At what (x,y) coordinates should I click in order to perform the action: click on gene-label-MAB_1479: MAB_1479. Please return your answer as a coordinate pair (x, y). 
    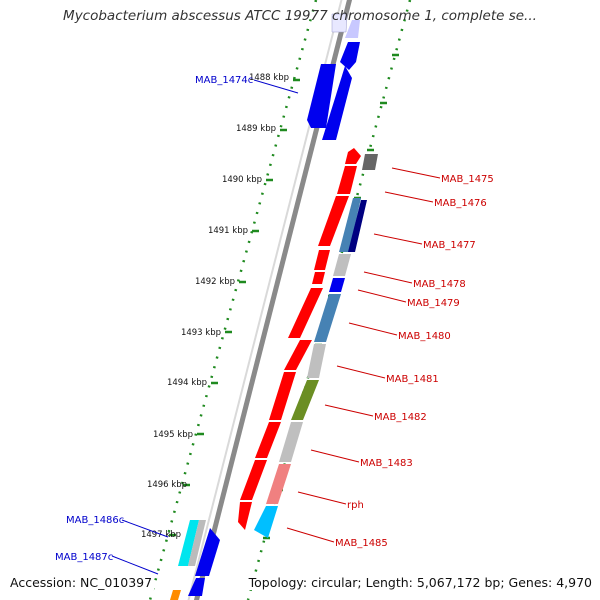
    Looking at the image, I should click on (433, 303).